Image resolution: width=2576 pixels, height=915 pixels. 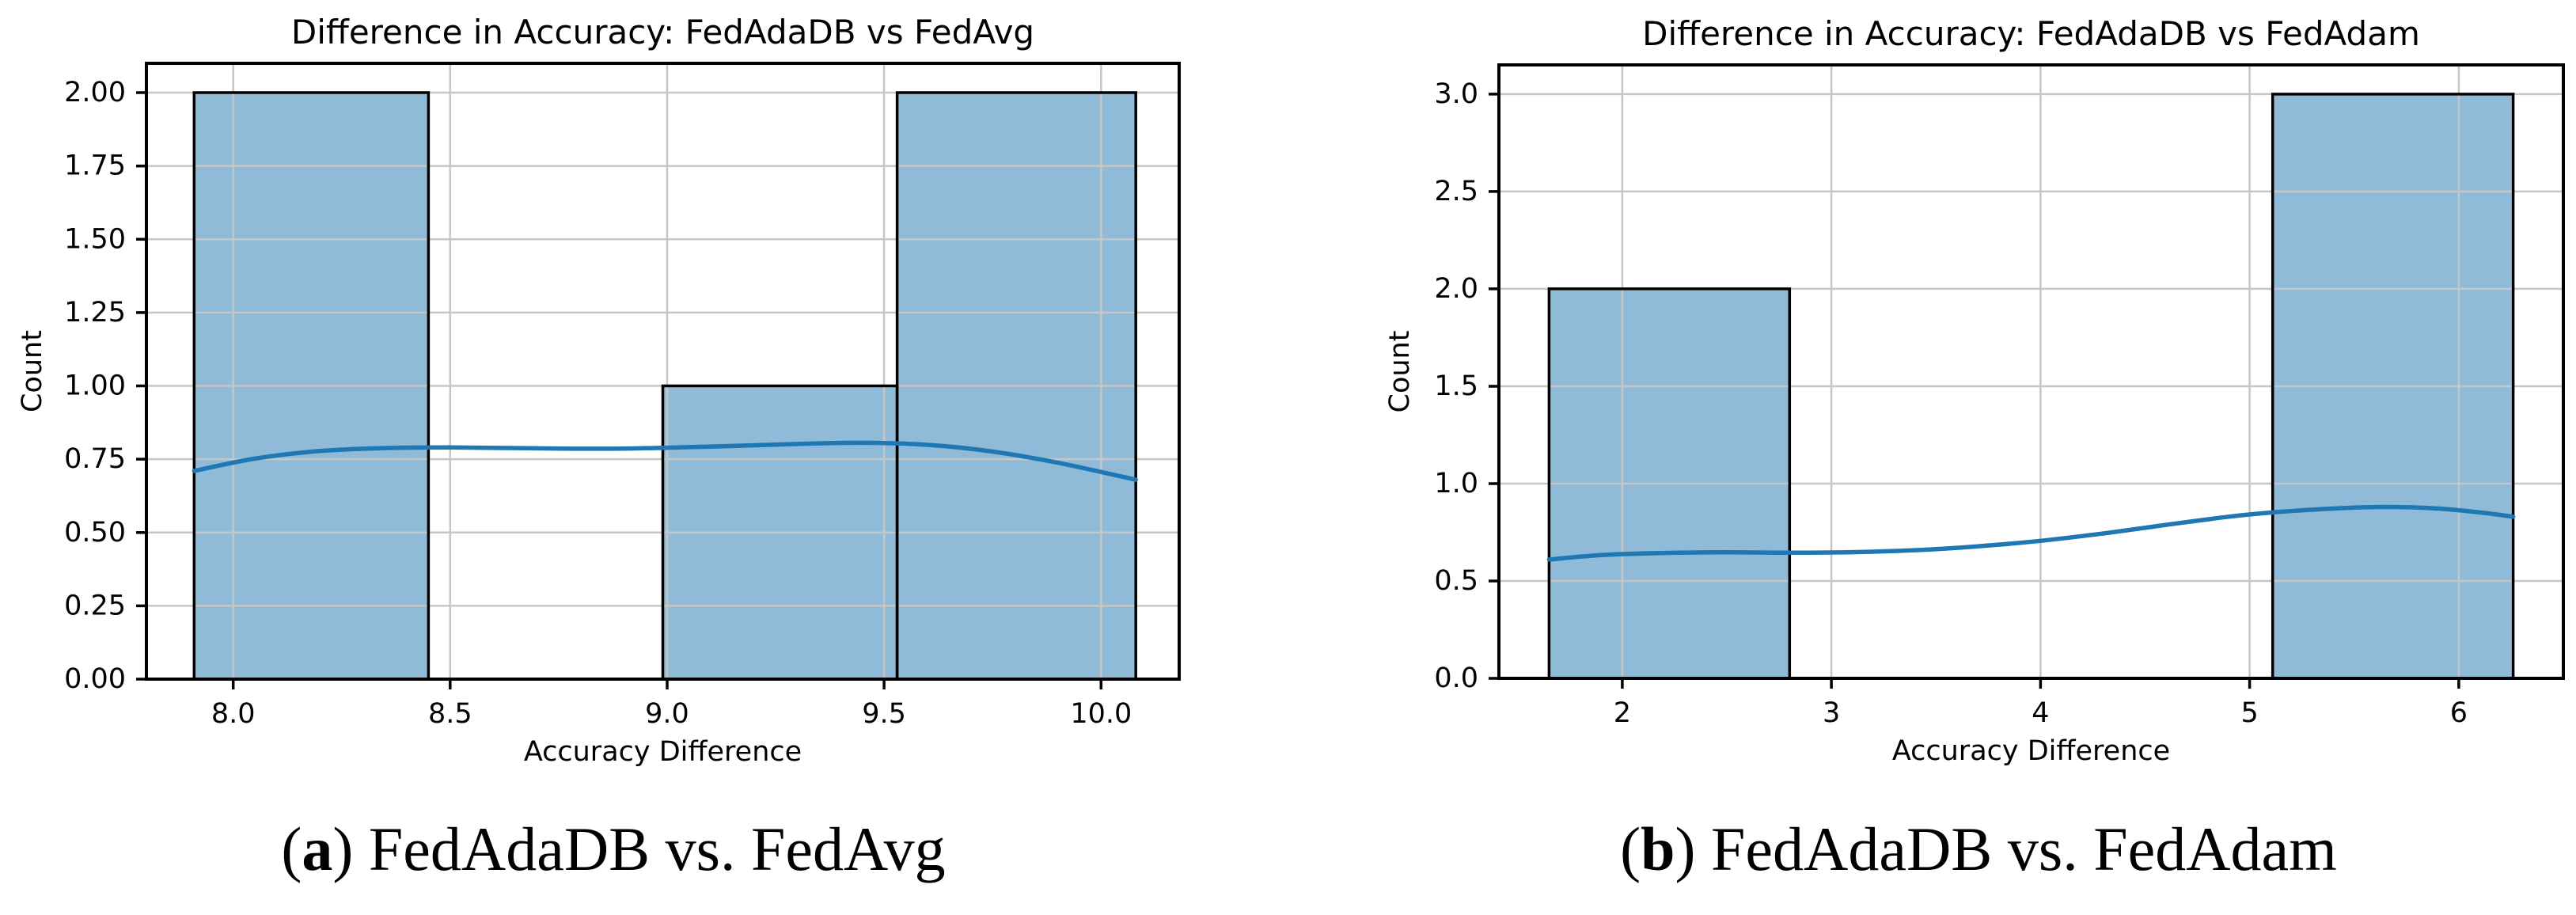 I want to click on y-tick-label: 0.75, so click(x=95, y=459).